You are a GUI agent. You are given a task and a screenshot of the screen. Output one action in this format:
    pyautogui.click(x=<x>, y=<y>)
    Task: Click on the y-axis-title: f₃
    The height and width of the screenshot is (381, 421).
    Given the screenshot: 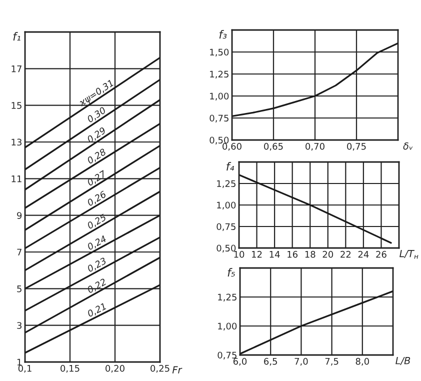 What is the action you would take?
    pyautogui.click(x=223, y=34)
    